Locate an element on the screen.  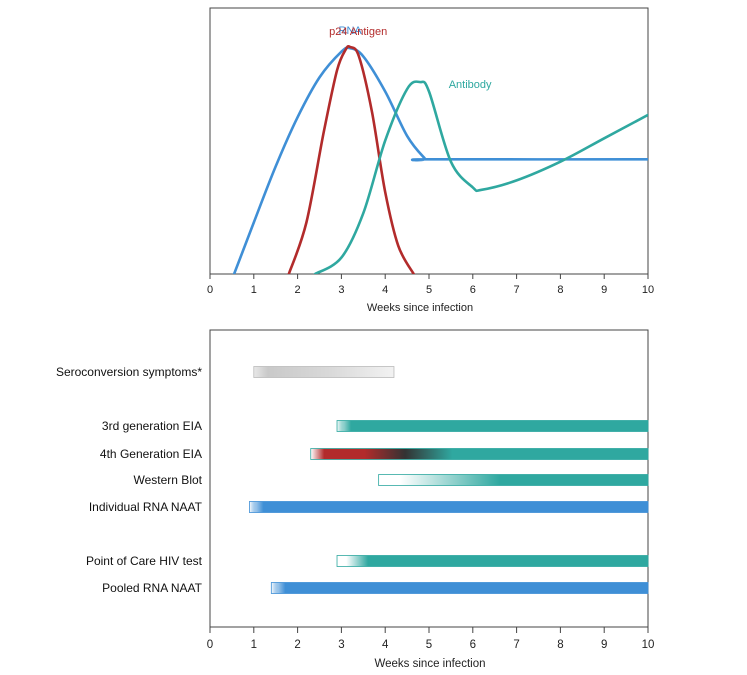
row-label-point-of-care-hiv-test: Point of Care HIV test is located at coordinates (144, 561).